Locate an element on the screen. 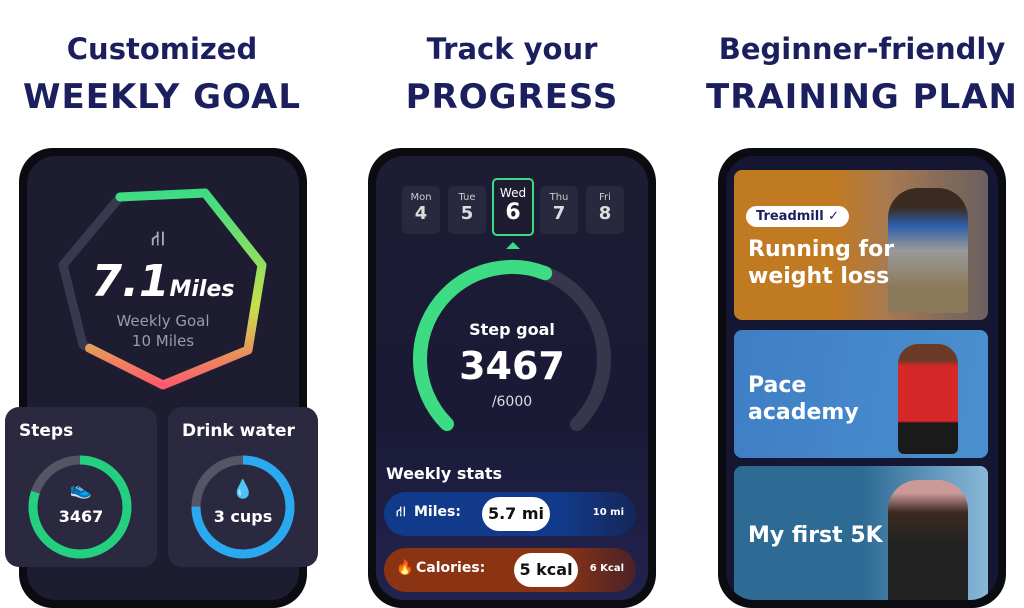 The width and height of the screenshot is (1024, 608). plan-card-running-weight-loss: Treadmill ✓ Running for weight loss is located at coordinates (861, 245).